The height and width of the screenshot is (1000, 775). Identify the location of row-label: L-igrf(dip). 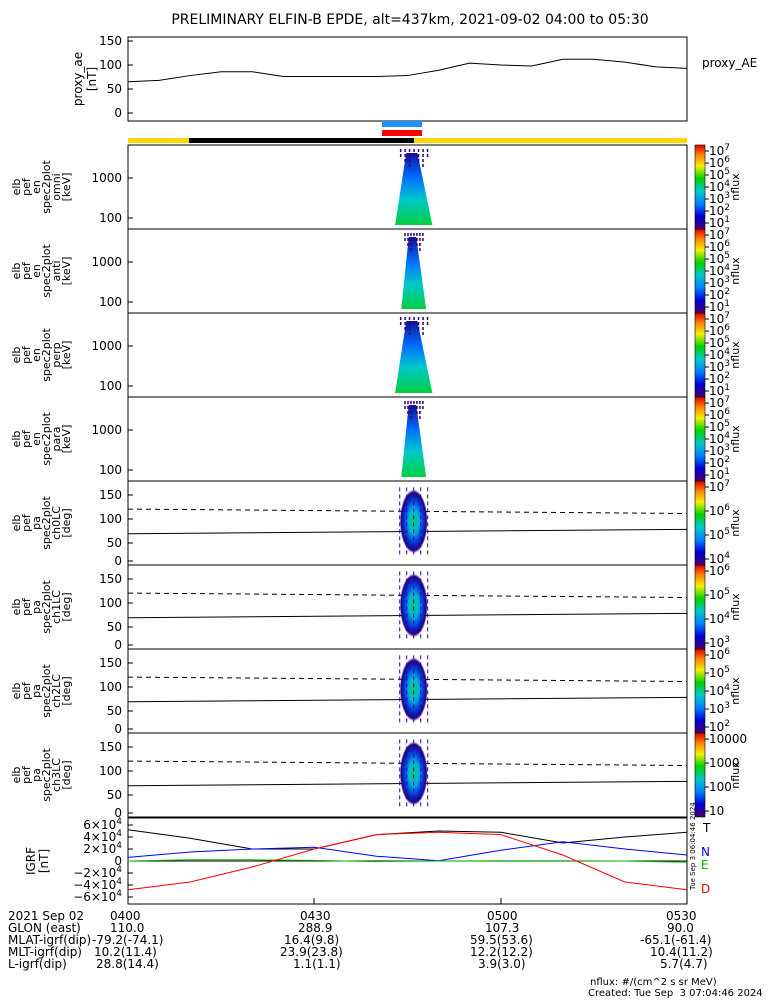
(37, 964).